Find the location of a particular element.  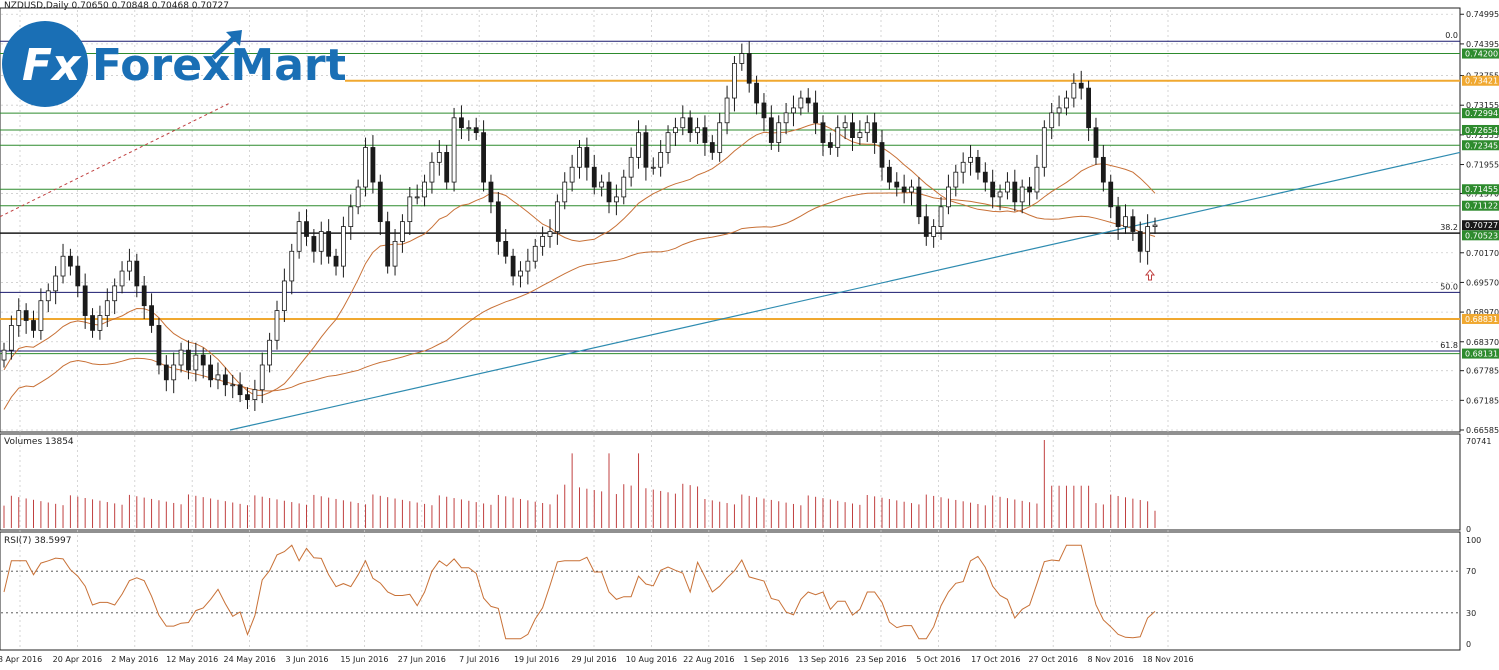

x-tick-label: 1 Sep 2016 is located at coordinates (766, 659).